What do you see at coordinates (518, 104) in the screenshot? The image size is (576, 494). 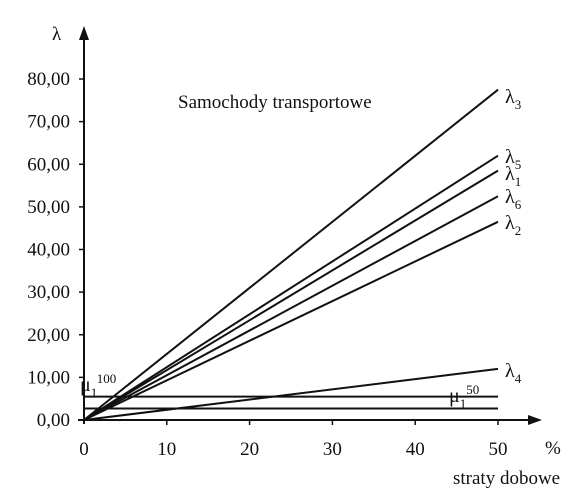 I see `series-label-sub: 3` at bounding box center [518, 104].